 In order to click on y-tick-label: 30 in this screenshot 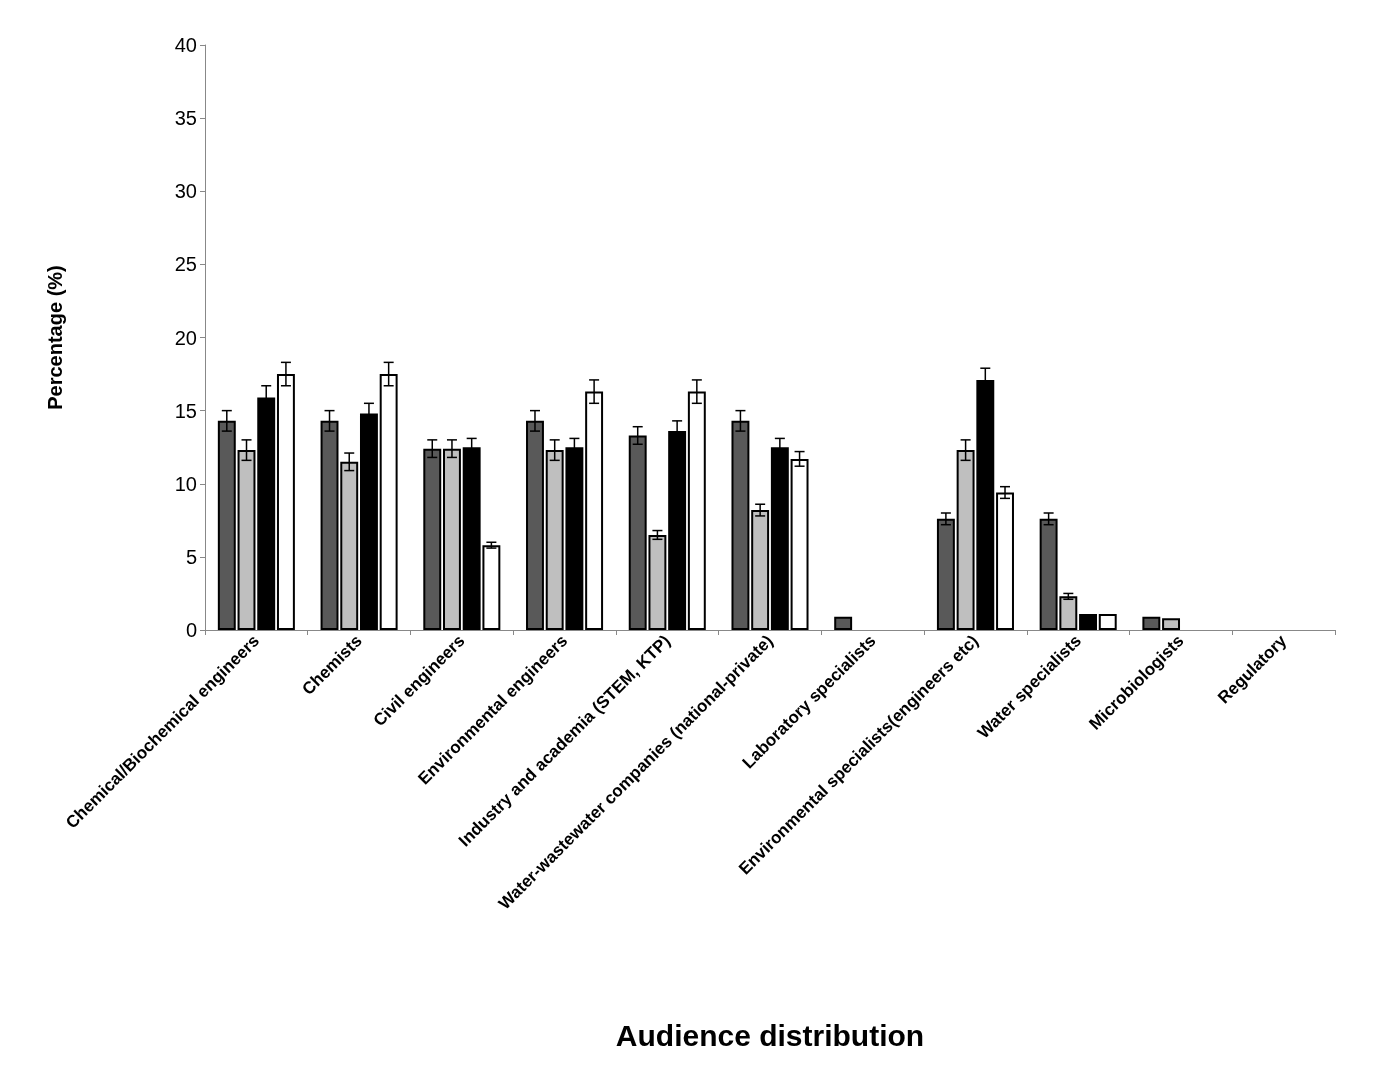, I will do `click(185, 191)`.